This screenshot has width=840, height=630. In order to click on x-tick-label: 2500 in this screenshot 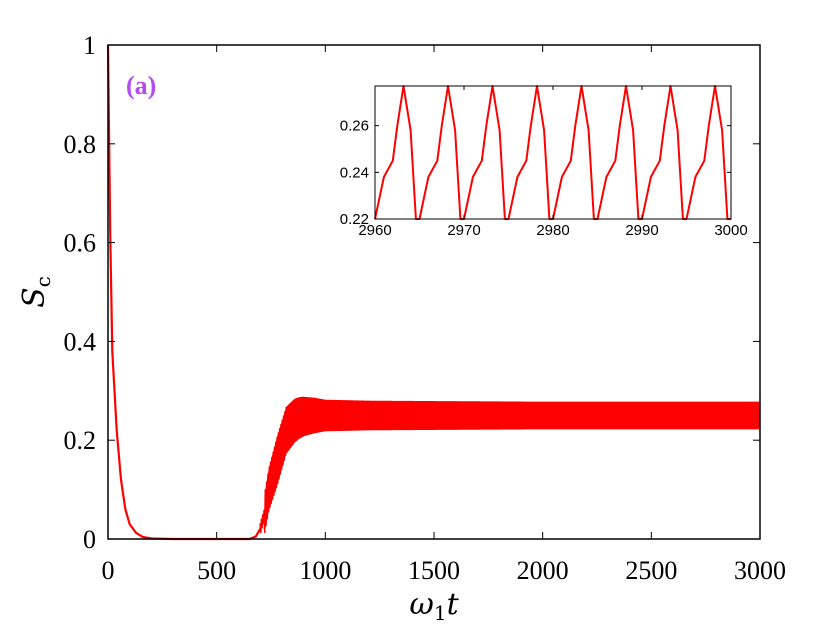, I will do `click(651, 570)`.